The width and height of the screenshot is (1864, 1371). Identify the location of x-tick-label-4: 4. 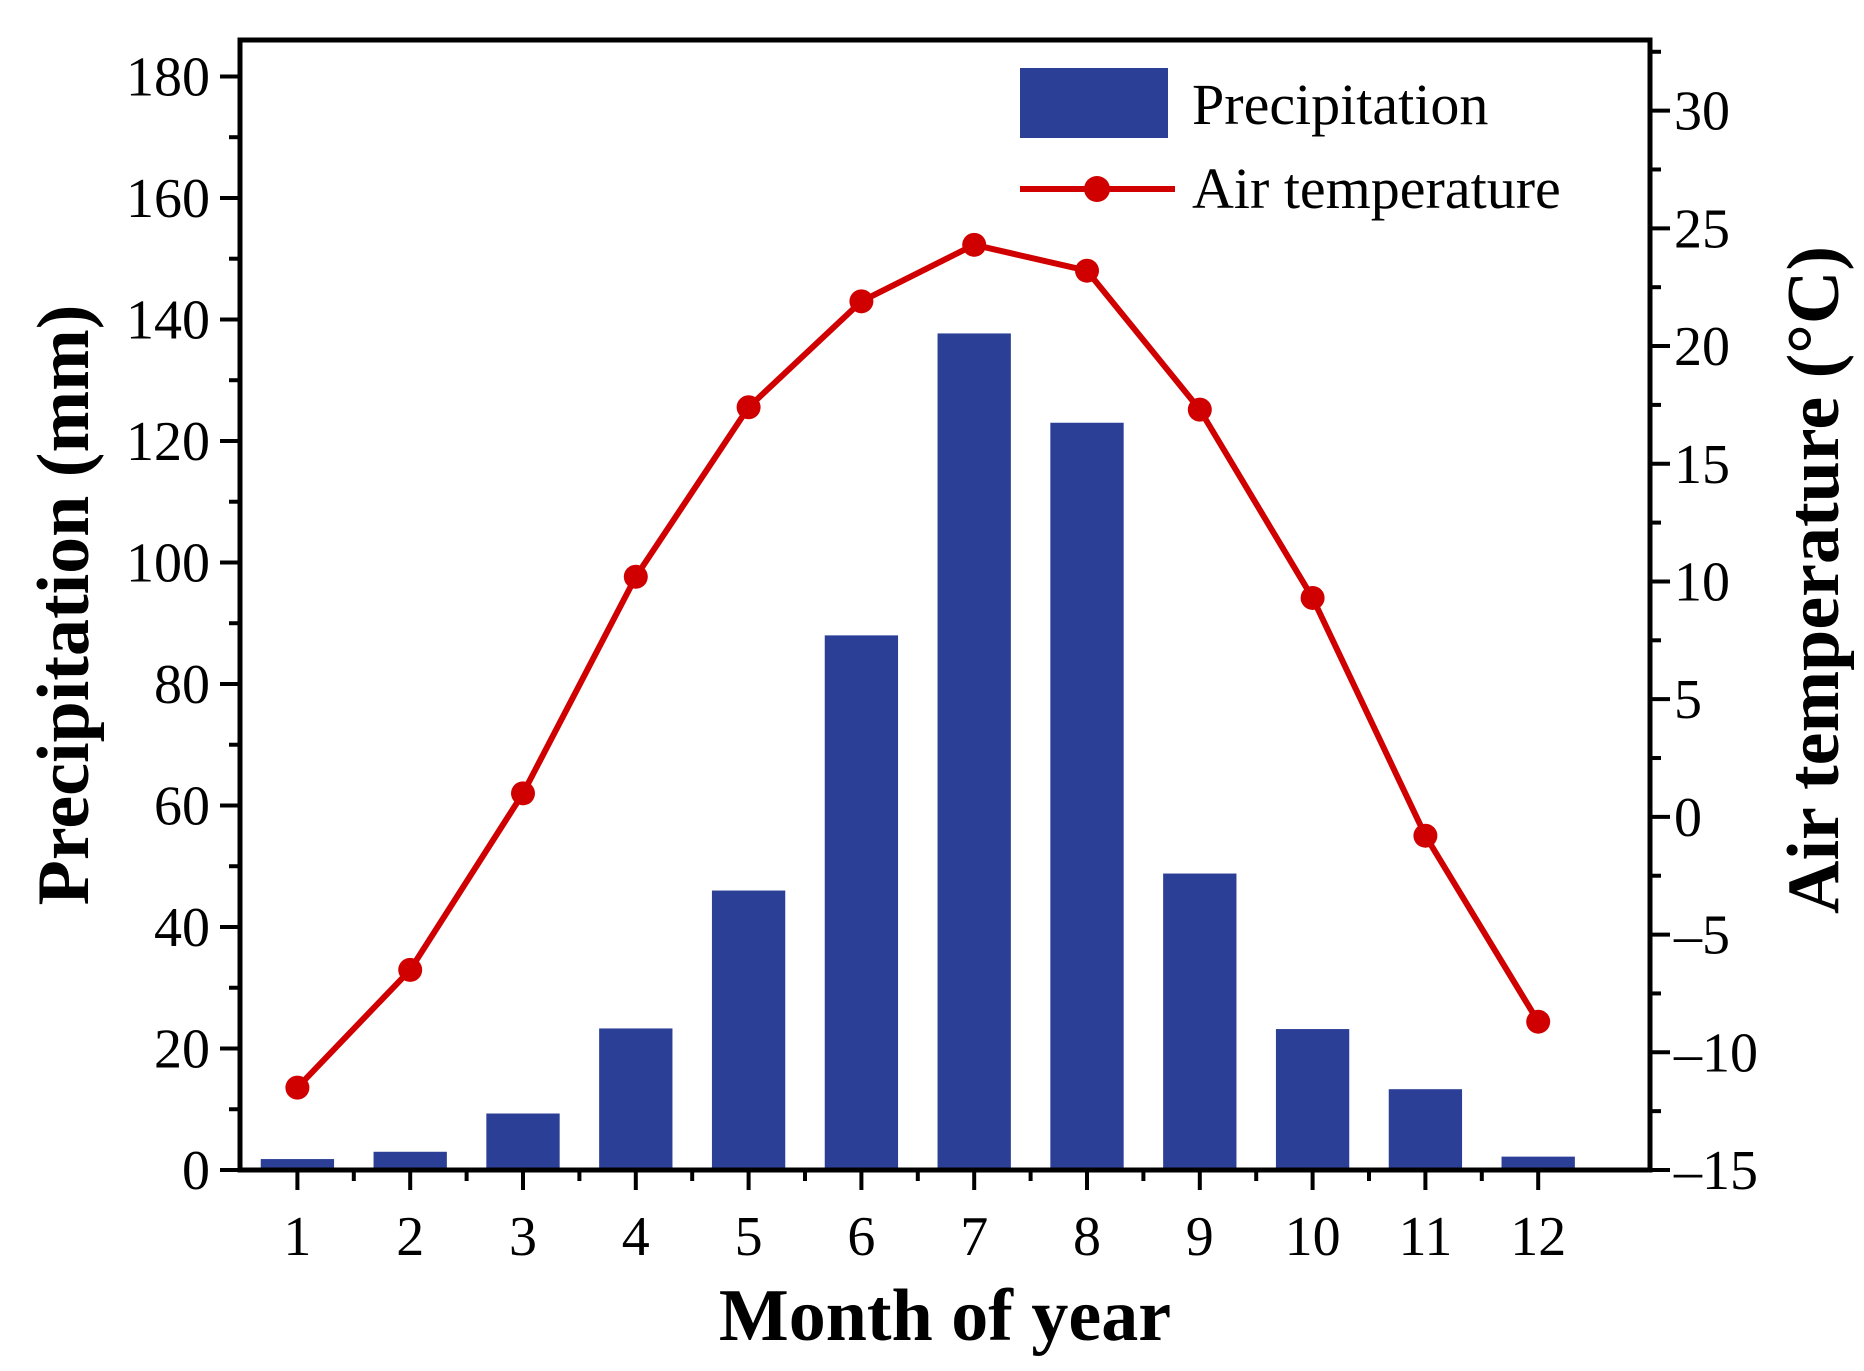
(636, 1237).